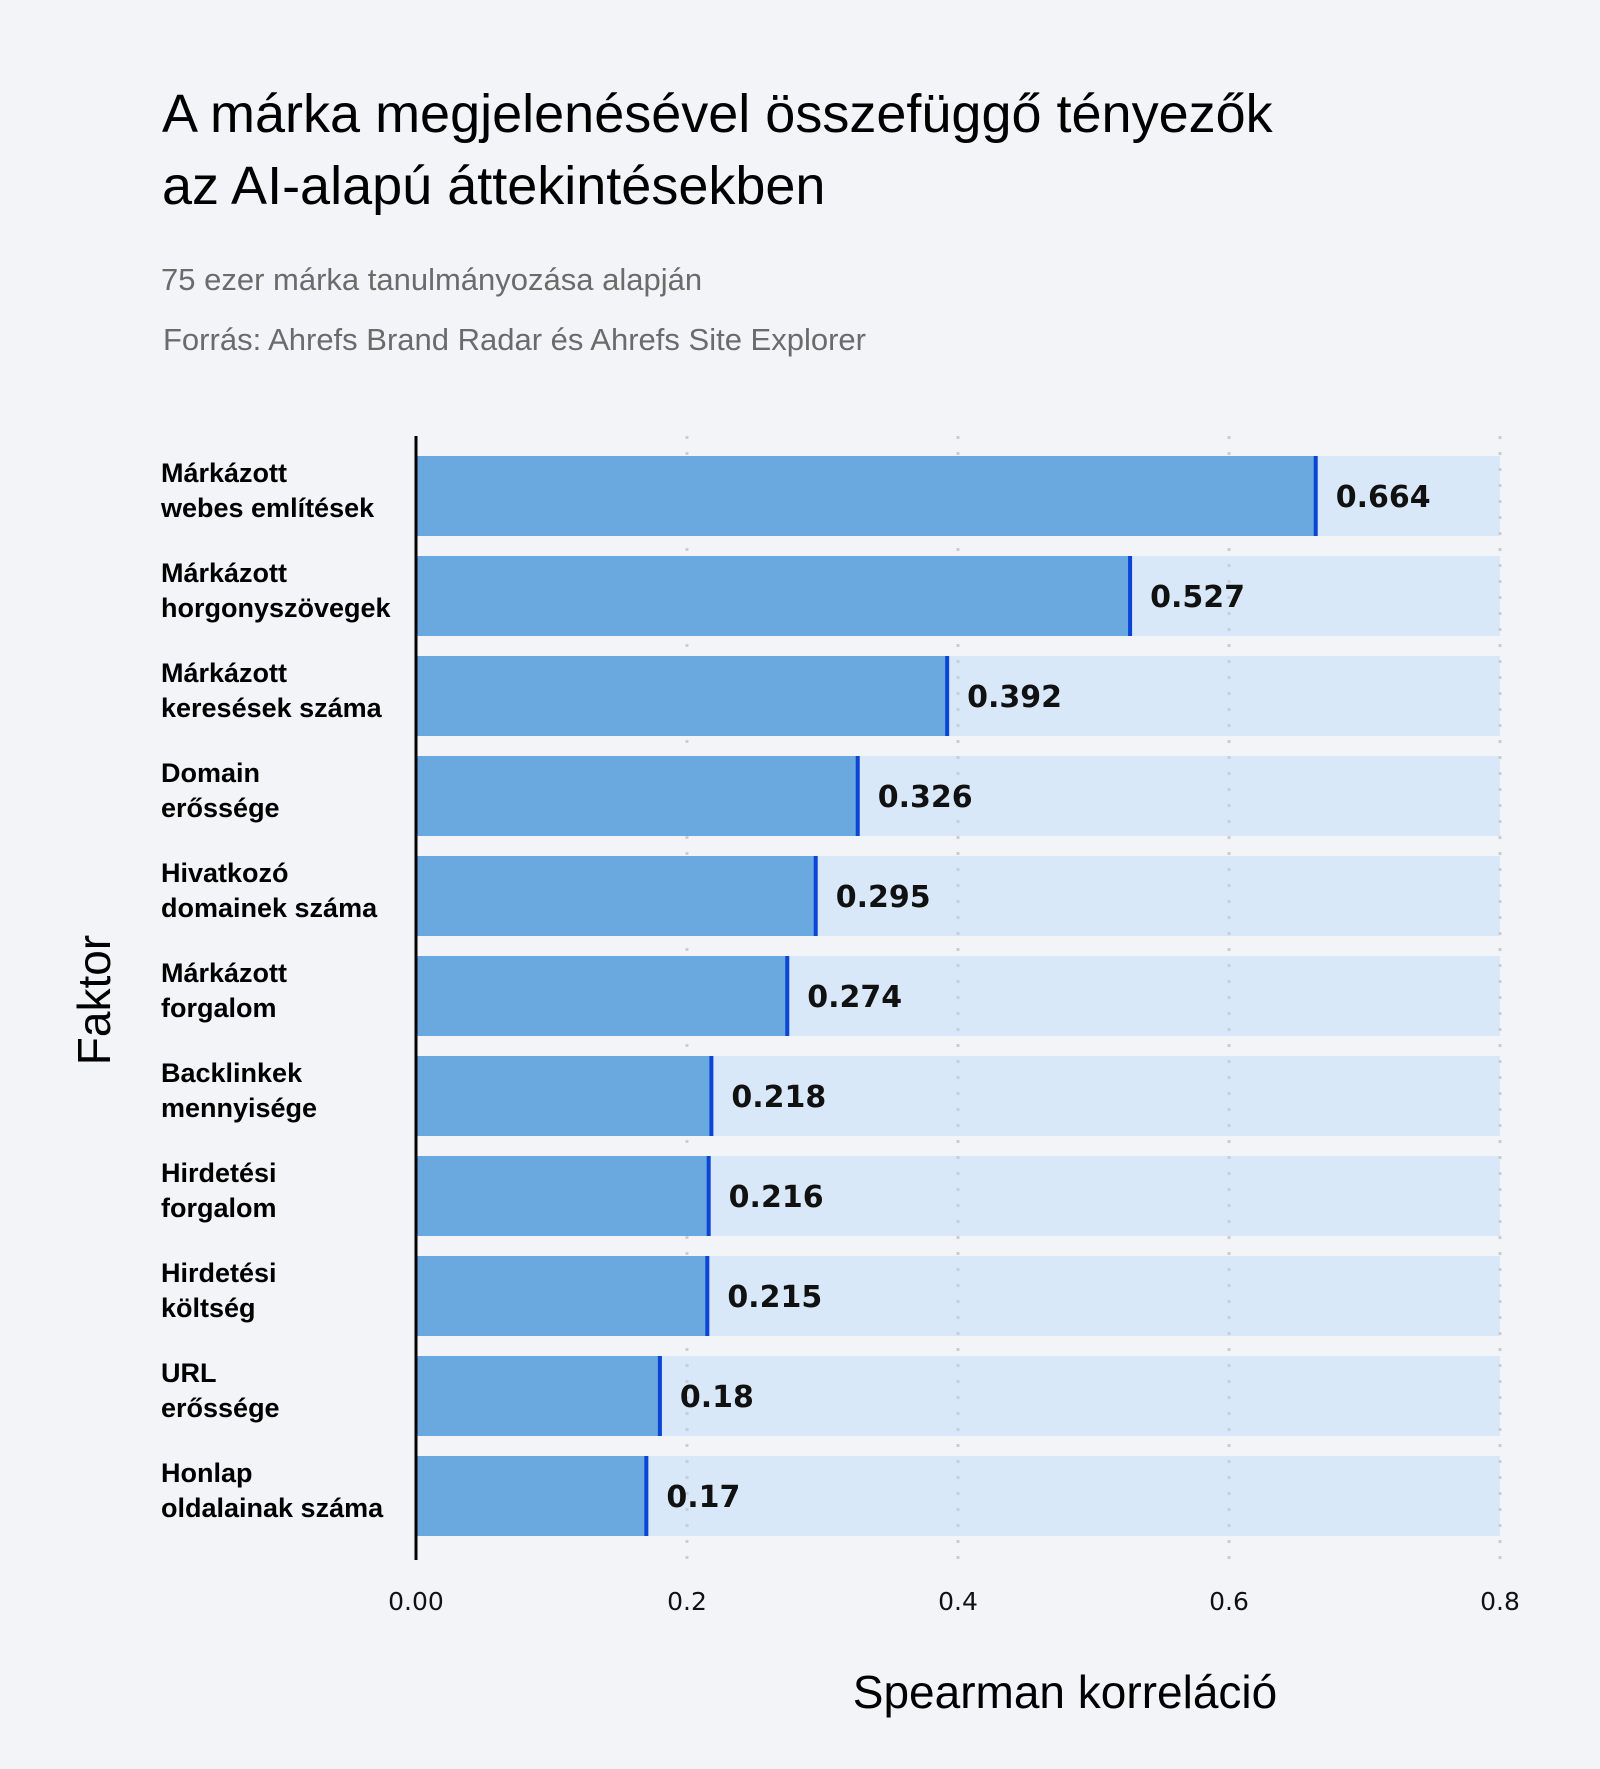 This screenshot has width=1600, height=1769. What do you see at coordinates (210, 773) in the screenshot?
I see `category-label-line: Domain` at bounding box center [210, 773].